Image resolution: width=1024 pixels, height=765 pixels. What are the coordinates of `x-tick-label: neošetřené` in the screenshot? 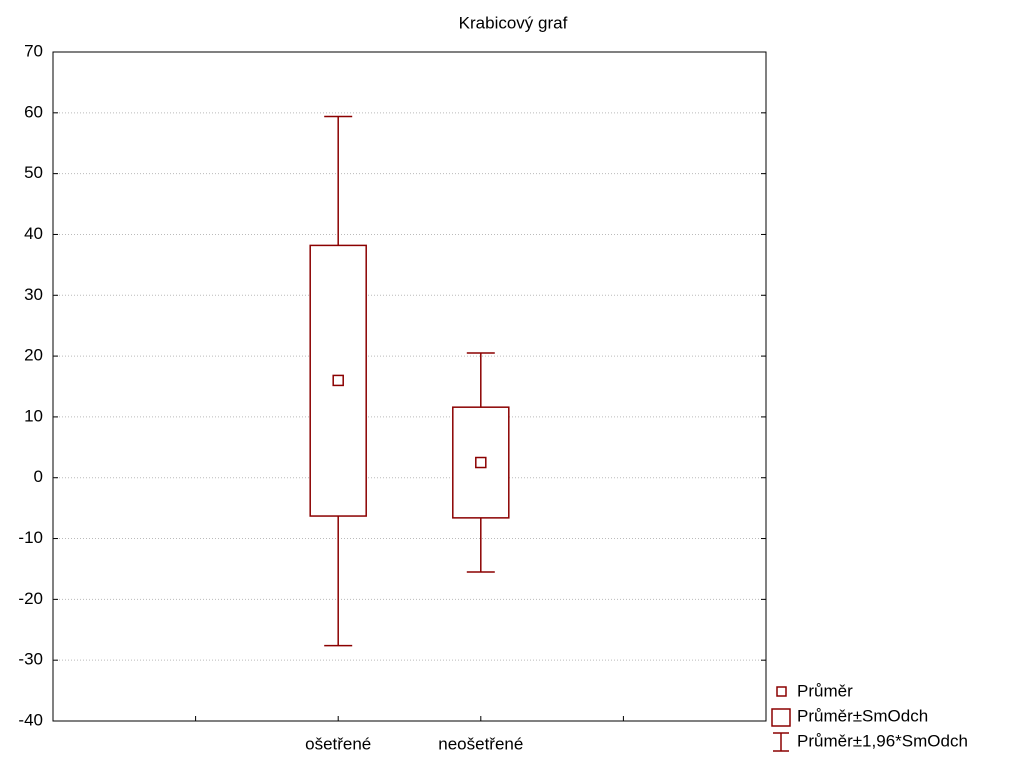 It's located at (480, 743).